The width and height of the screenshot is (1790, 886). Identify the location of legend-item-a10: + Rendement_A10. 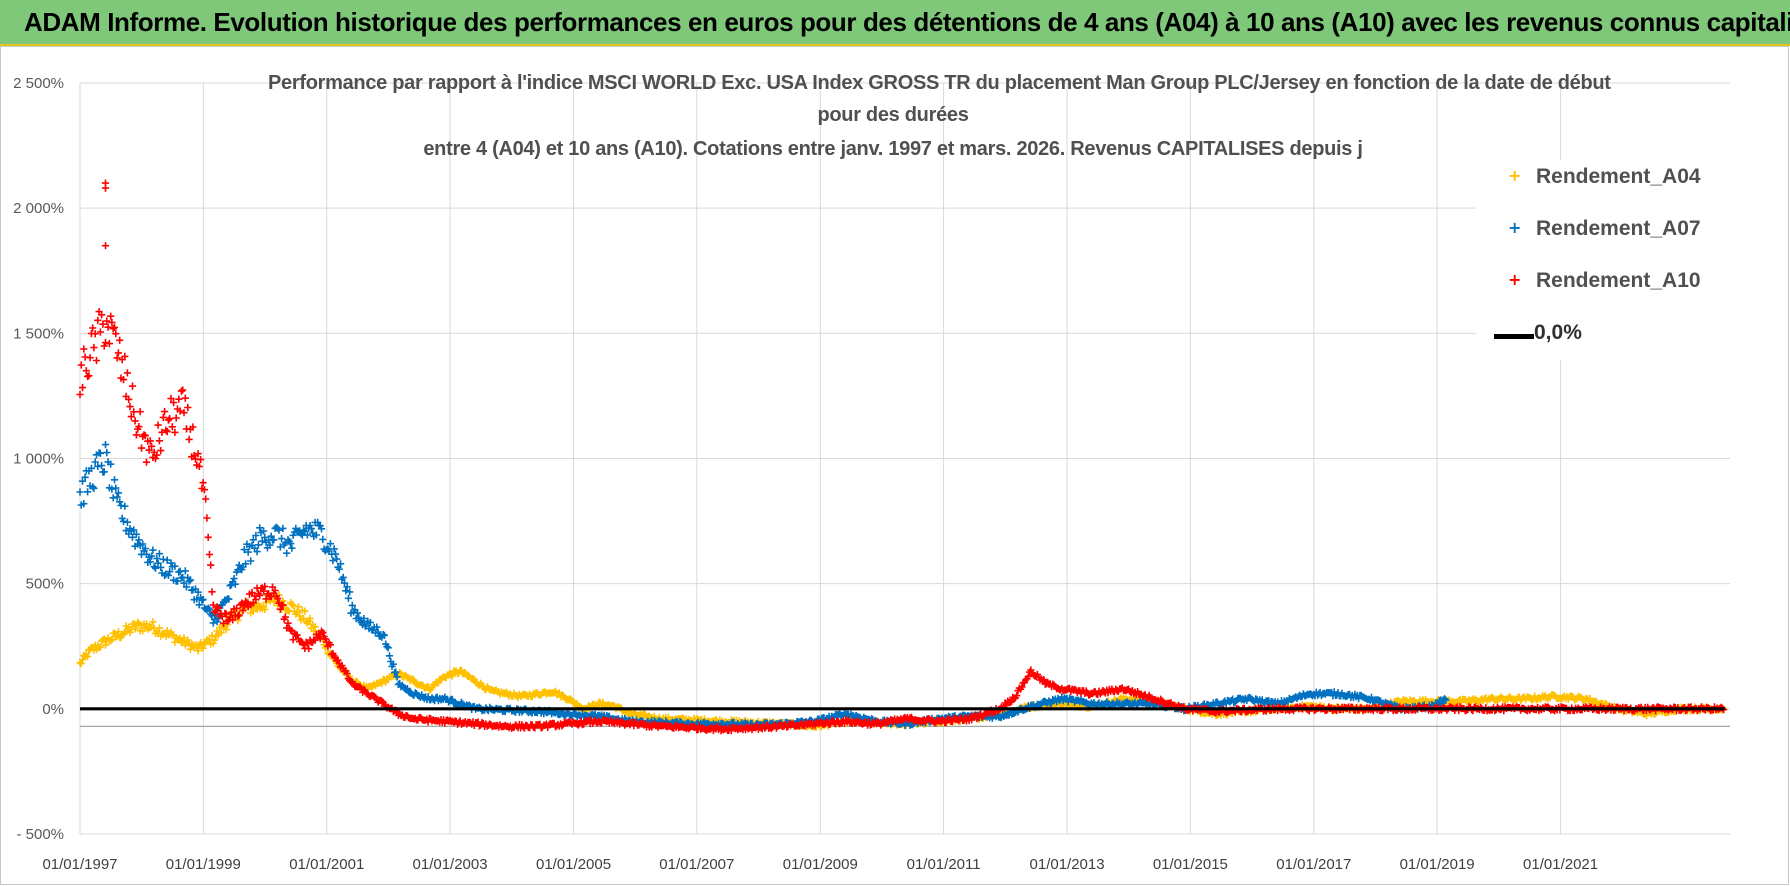
(1604, 284).